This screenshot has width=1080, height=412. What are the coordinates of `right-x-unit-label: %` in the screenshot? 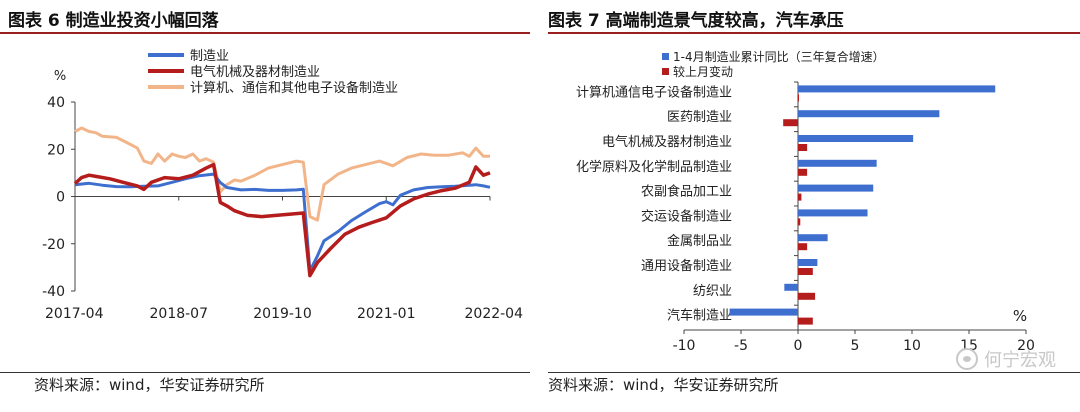 It's located at (1020, 316).